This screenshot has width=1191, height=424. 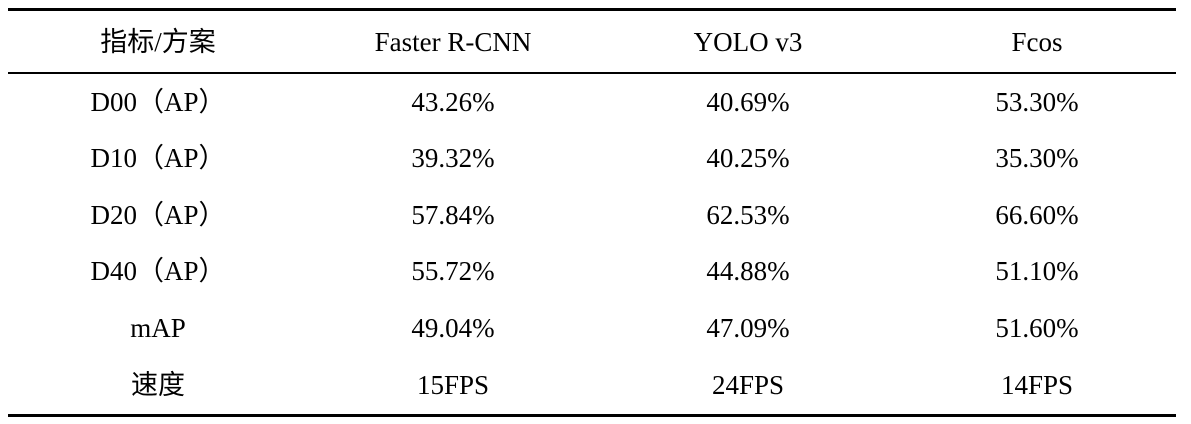 What do you see at coordinates (592, 215) in the screenshot?
I see `table-row-d20: D20（AP） 57.84% 62.53% 66.60%` at bounding box center [592, 215].